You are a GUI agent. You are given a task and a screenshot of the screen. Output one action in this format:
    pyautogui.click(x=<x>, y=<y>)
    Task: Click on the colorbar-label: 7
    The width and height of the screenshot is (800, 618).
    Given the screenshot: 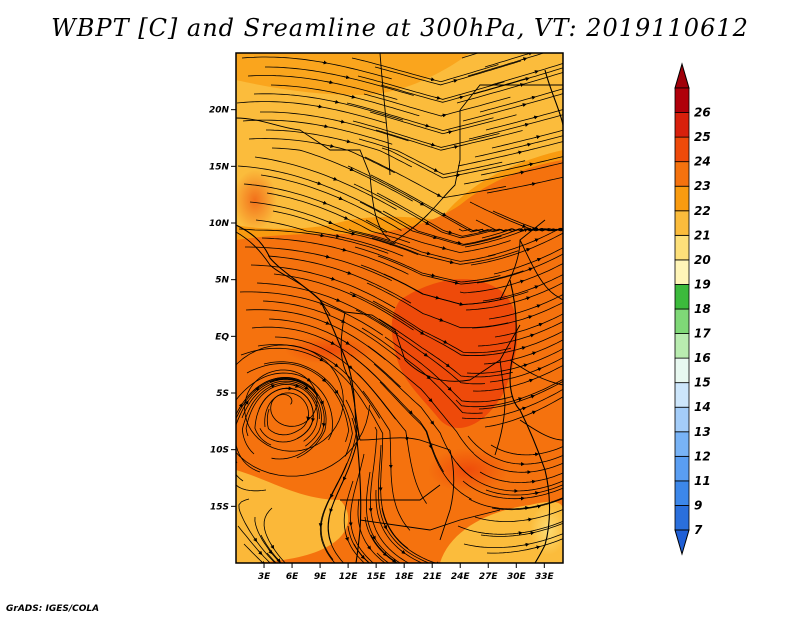 What is the action you would take?
    pyautogui.click(x=698, y=530)
    